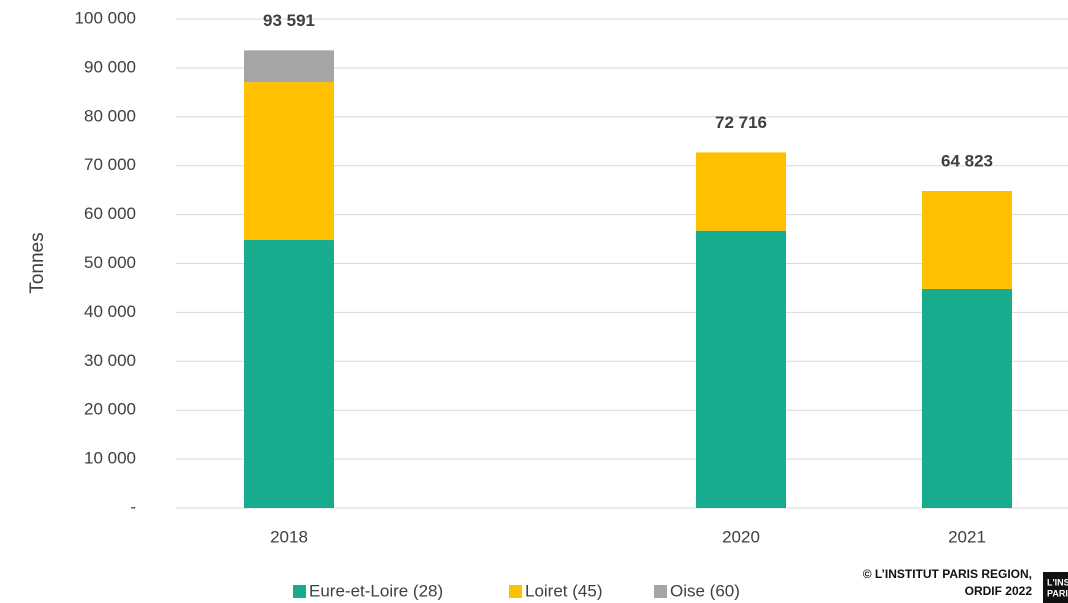 The width and height of the screenshot is (1068, 603). What do you see at coordinates (741, 536) in the screenshot?
I see `x-tick-label: 2020` at bounding box center [741, 536].